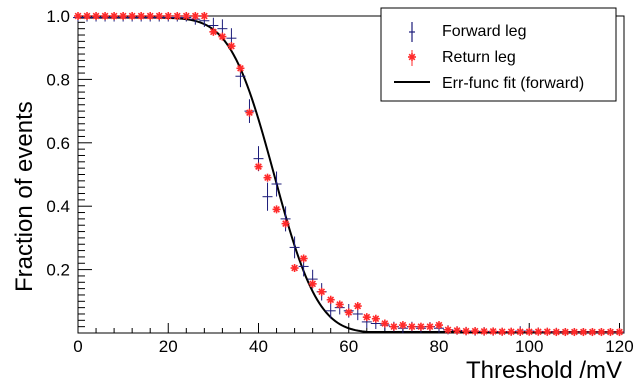  I want to click on x-tick-label: 120, so click(619, 346).